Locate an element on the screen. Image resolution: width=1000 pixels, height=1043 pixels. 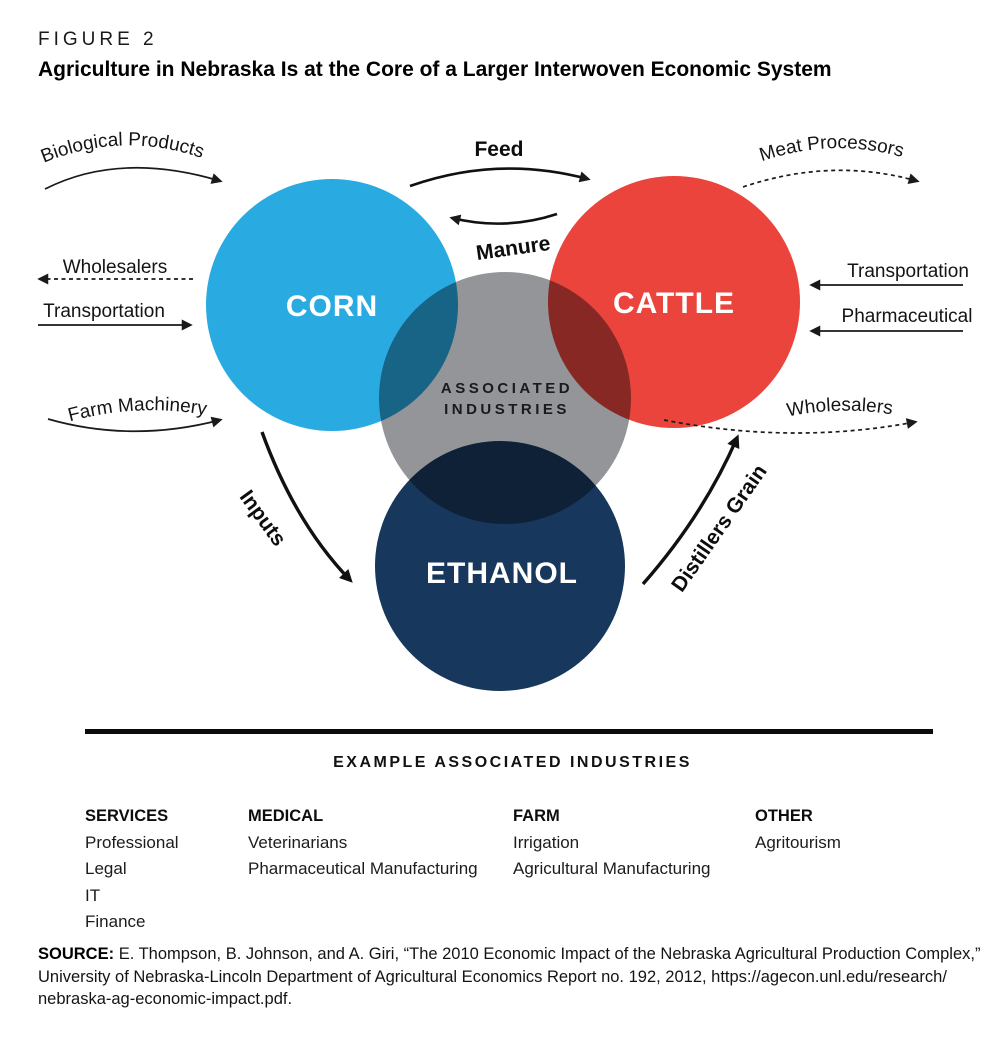
distillers-grain-arrow is located at coordinates (690, 510).